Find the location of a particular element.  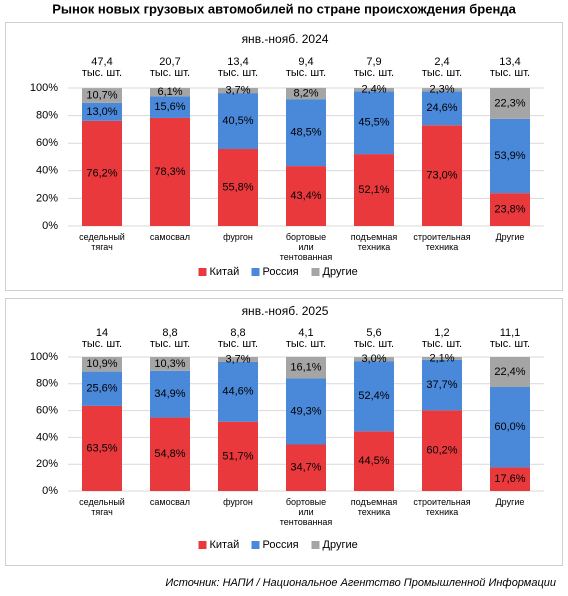

value-label: 48,5% is located at coordinates (305, 133).